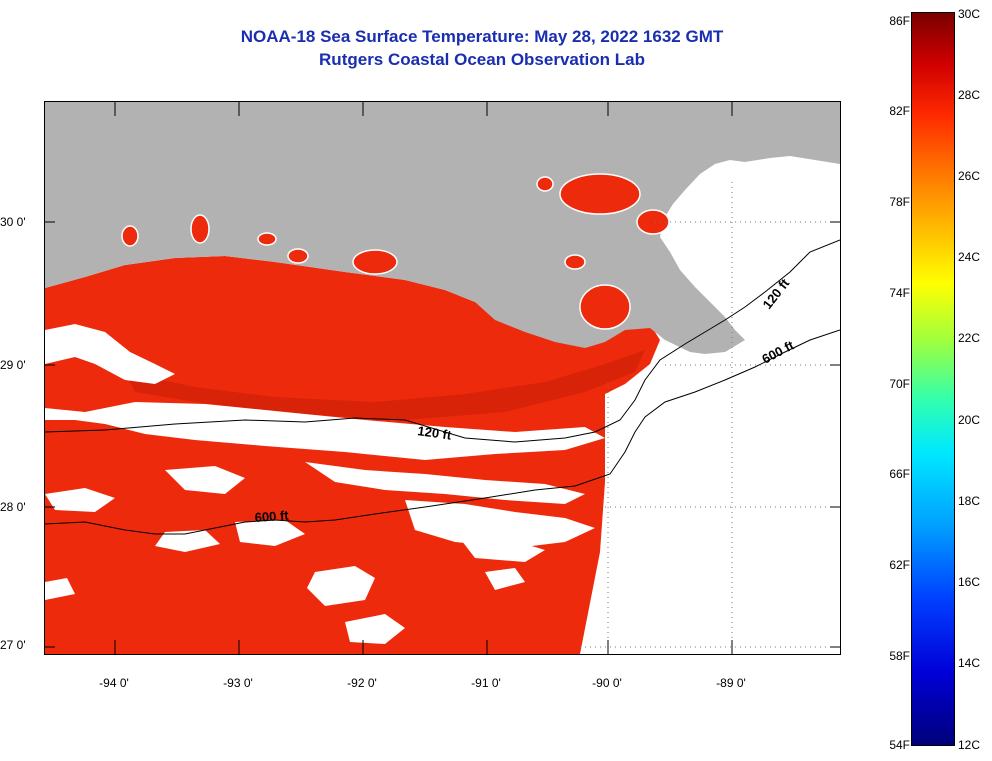 This screenshot has width=992, height=761. Describe the element at coordinates (969, 176) in the screenshot. I see `colorbar-c-26: 26C` at that location.